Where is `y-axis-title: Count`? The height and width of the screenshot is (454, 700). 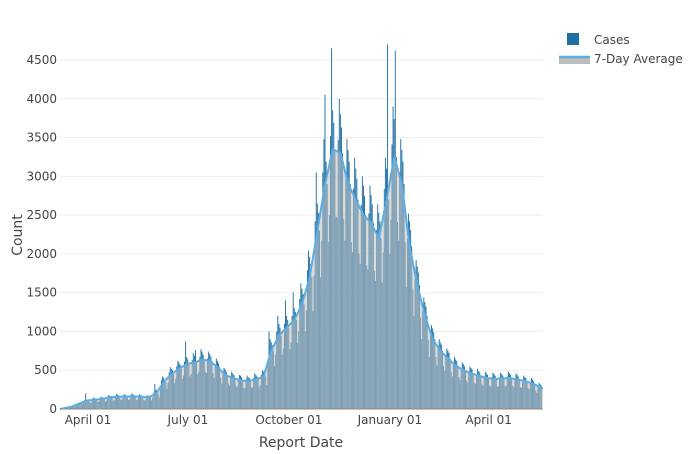 y-axis-title: Count is located at coordinates (18, 235).